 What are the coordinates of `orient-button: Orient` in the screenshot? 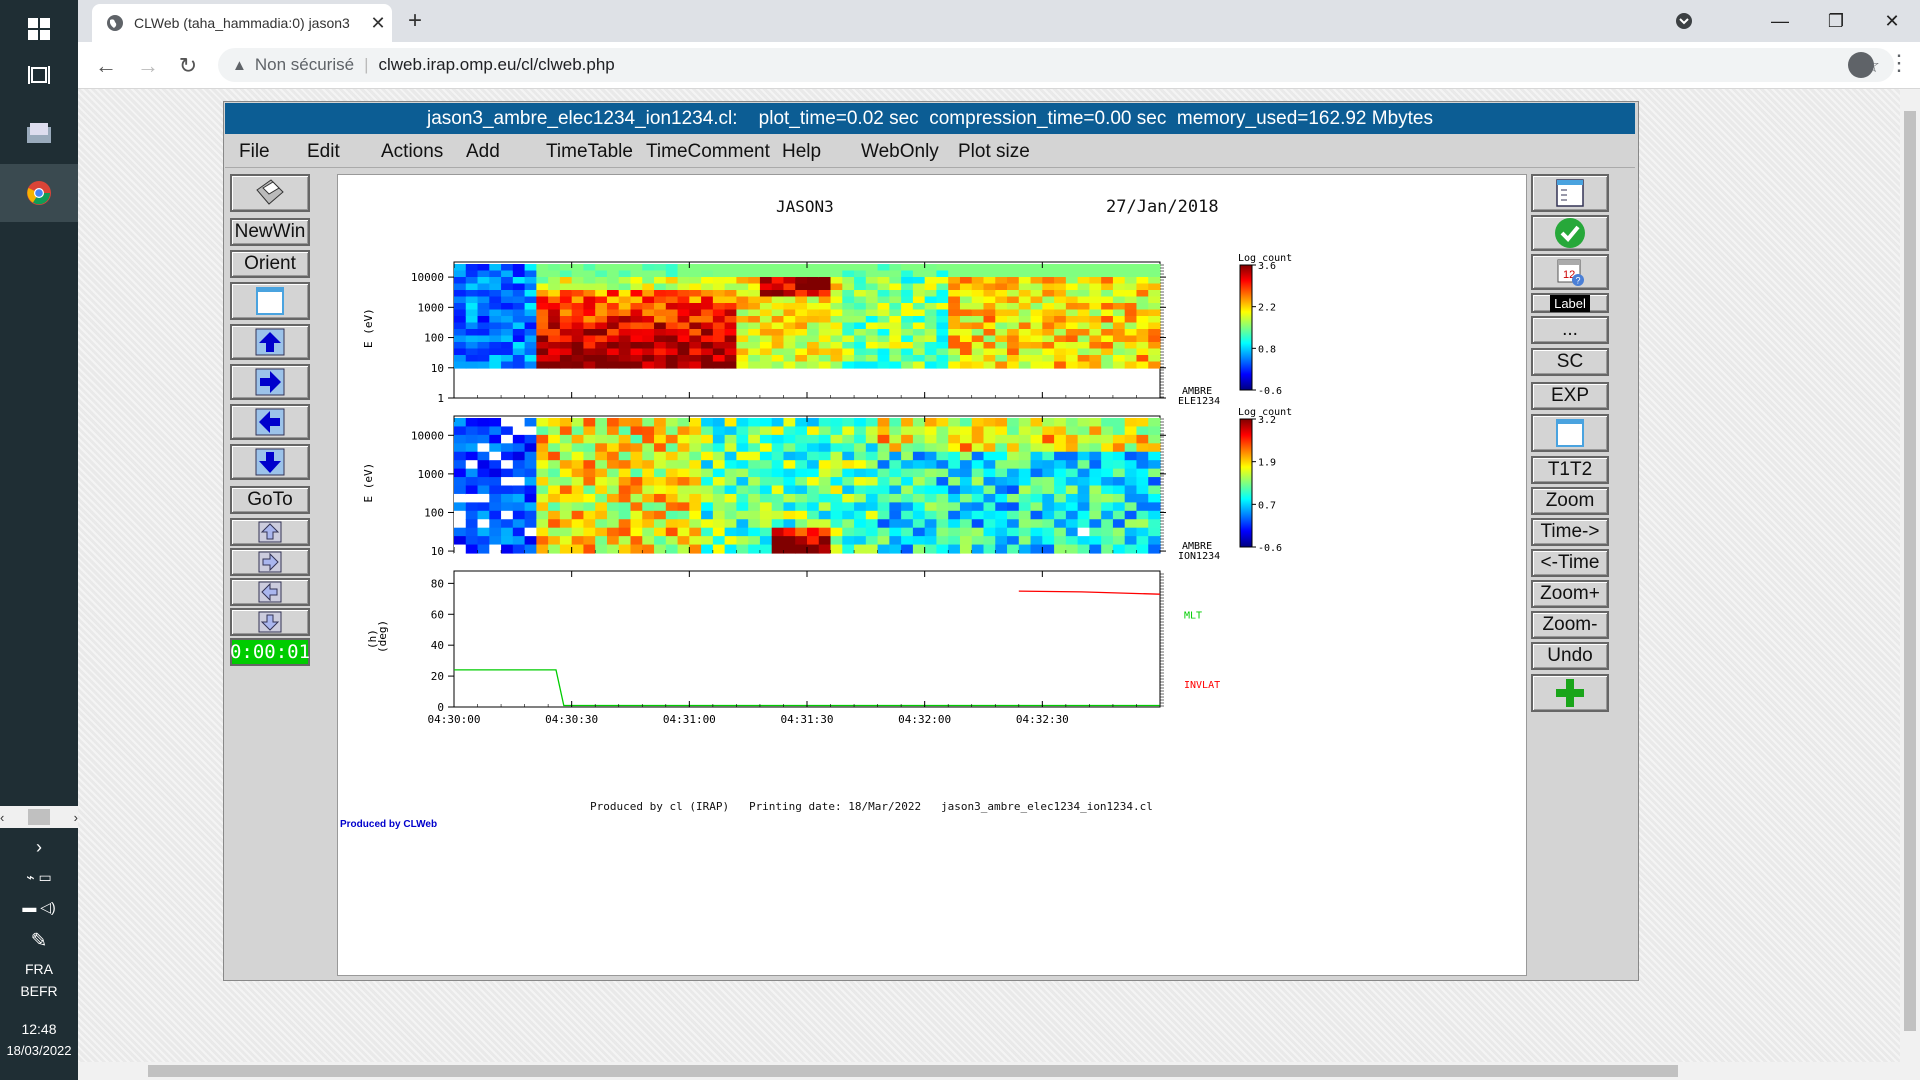 It's located at (270, 264).